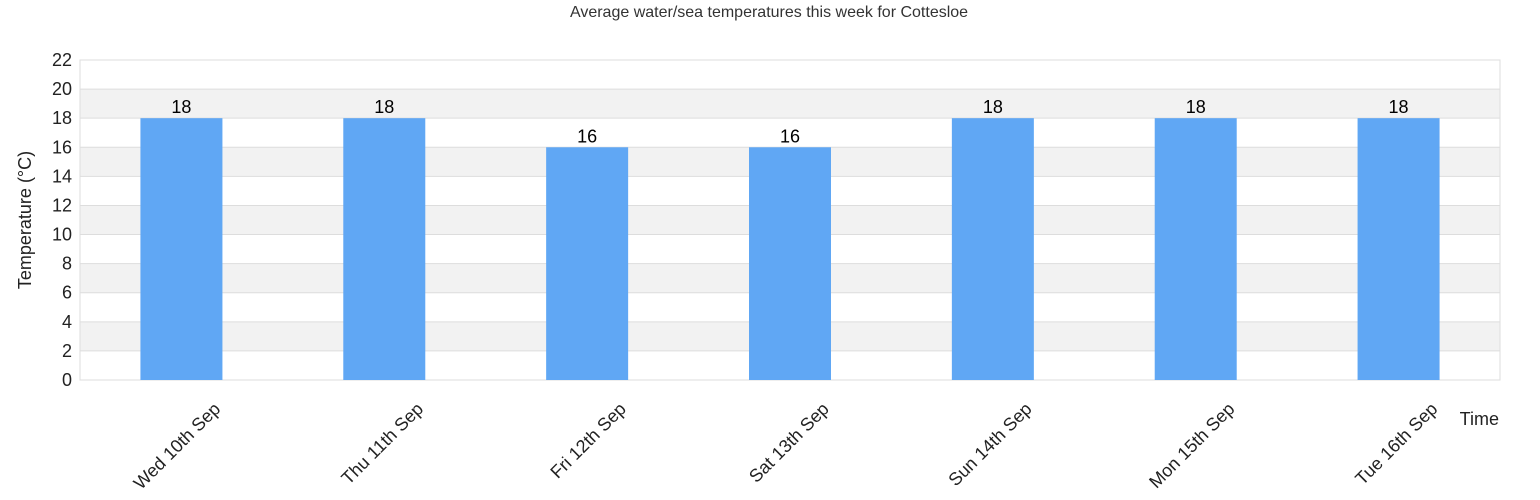 The height and width of the screenshot is (500, 1540). I want to click on y-tick-label: 2, so click(67, 351).